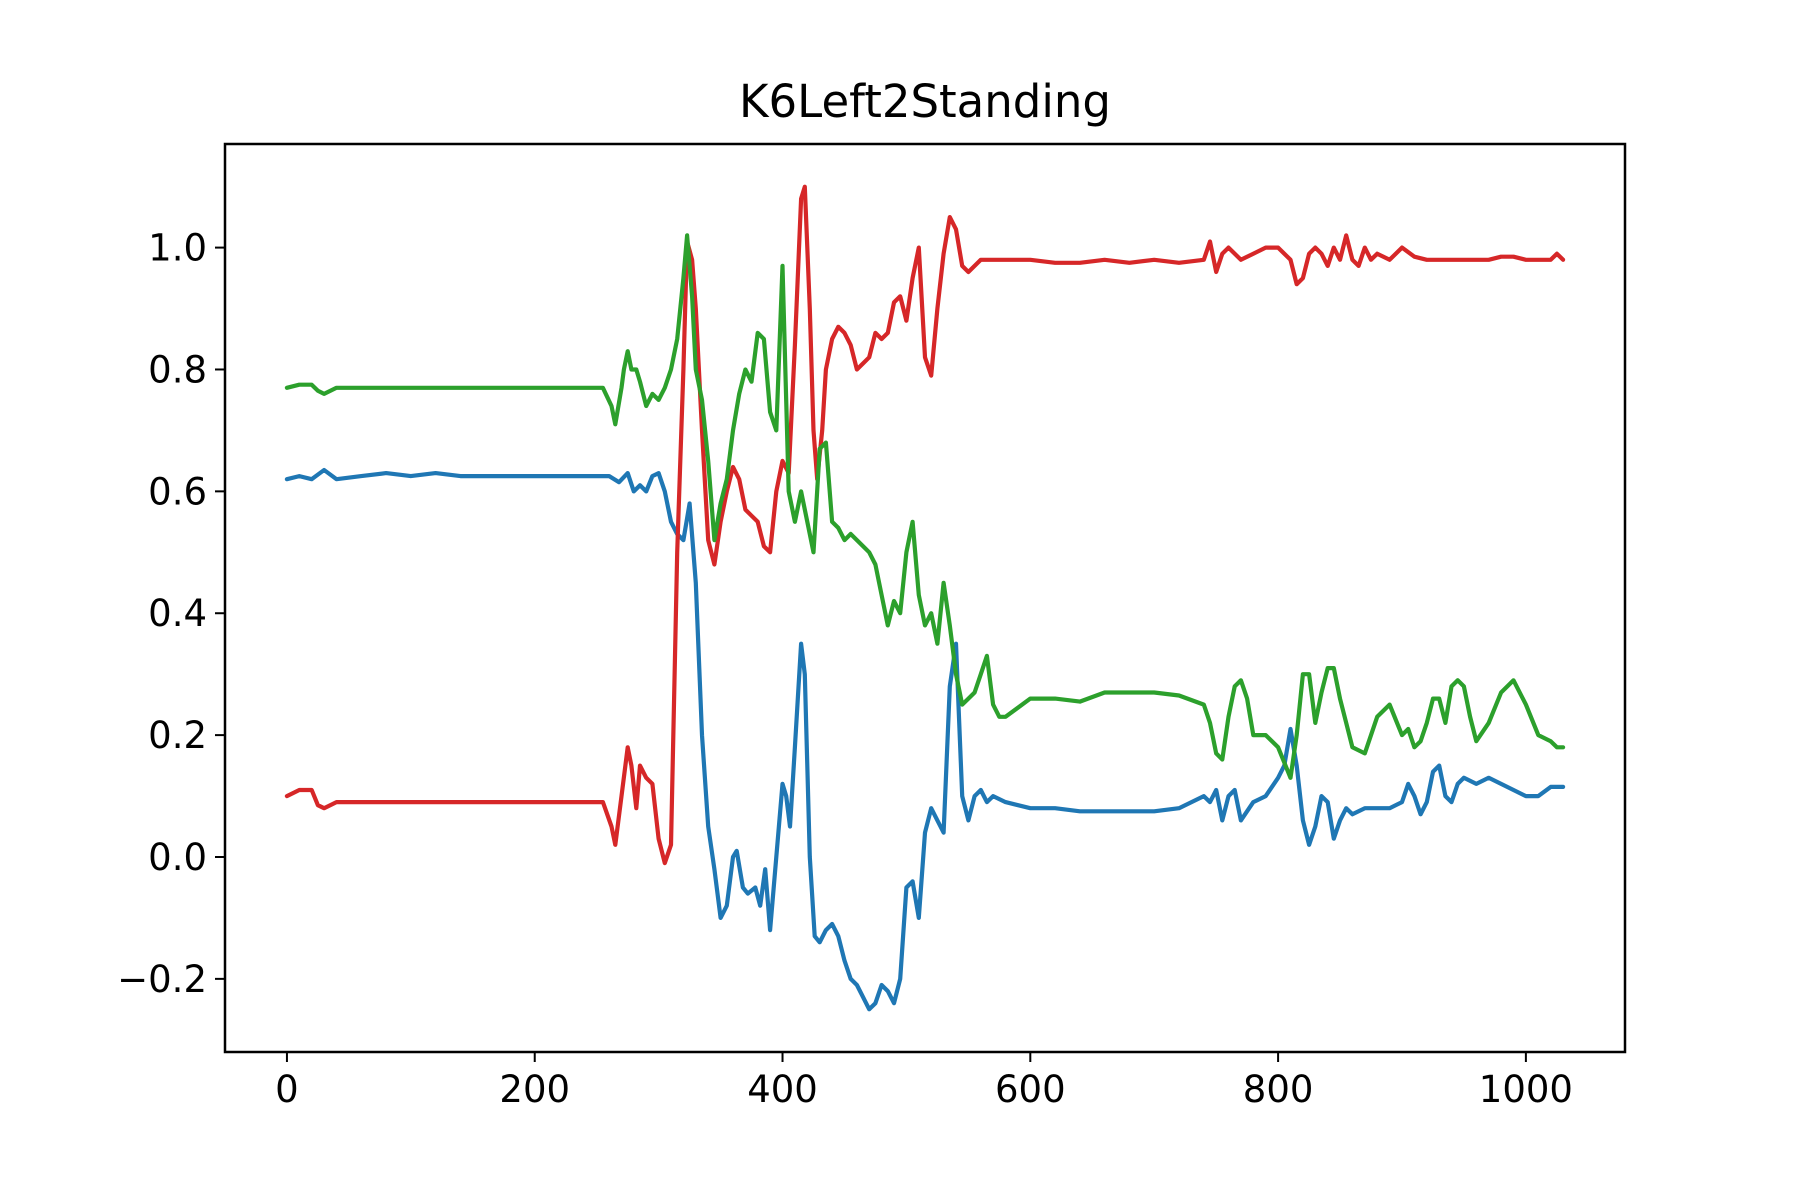 The image size is (1800, 1200). I want to click on y-tick-label: 0.4, so click(177, 613).